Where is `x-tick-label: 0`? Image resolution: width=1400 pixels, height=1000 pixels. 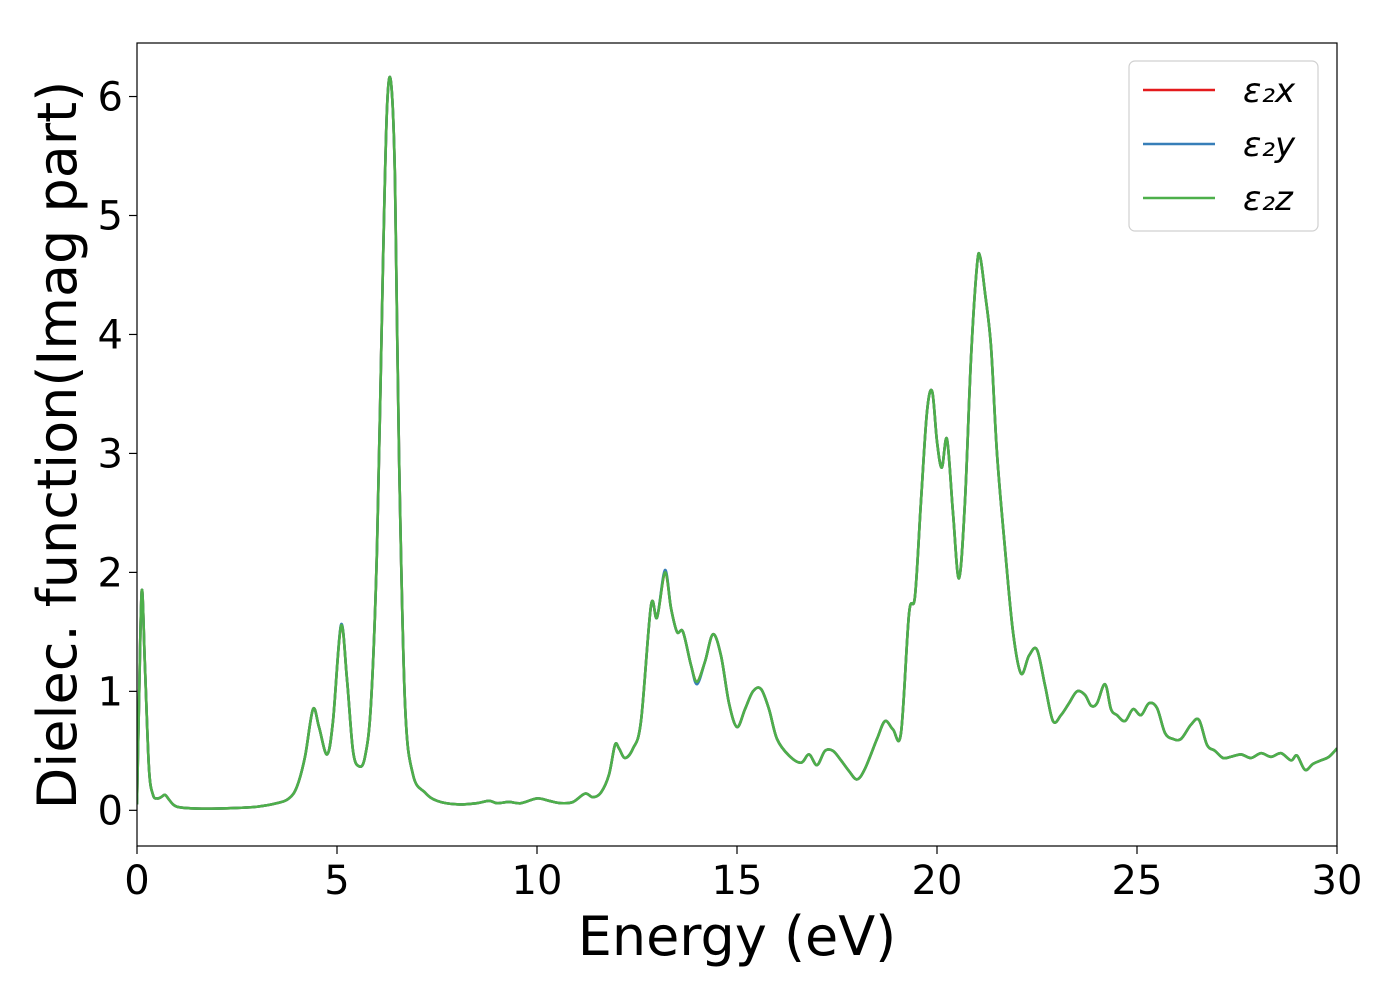
x-tick-label: 0 is located at coordinates (136, 881).